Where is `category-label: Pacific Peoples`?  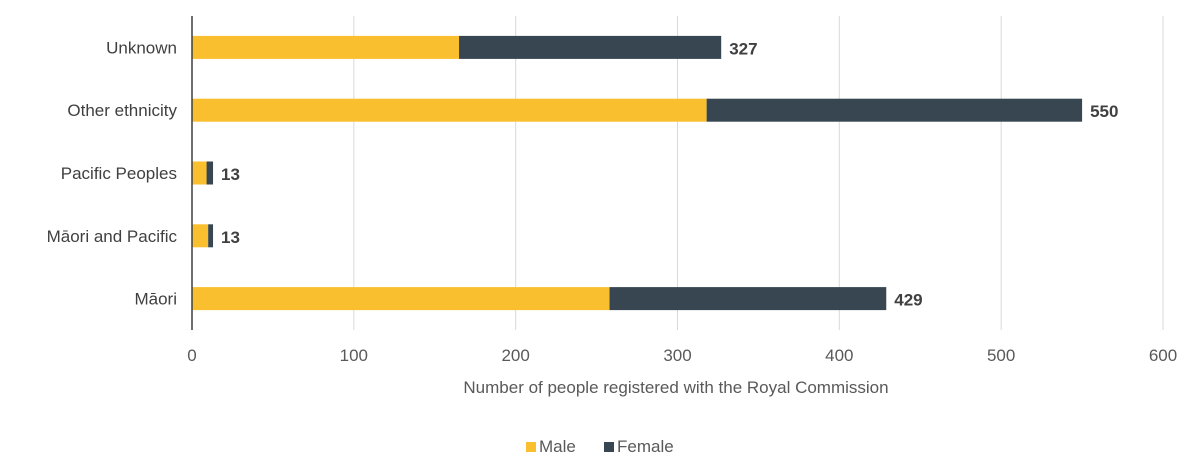 category-label: Pacific Peoples is located at coordinates (119, 173).